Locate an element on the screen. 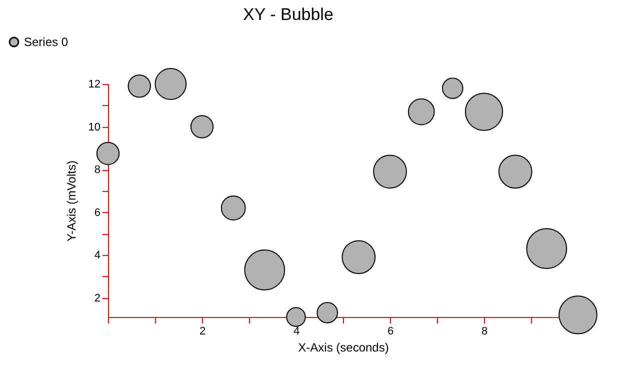 The width and height of the screenshot is (637, 382). y-tick-label: 2 is located at coordinates (97, 298).